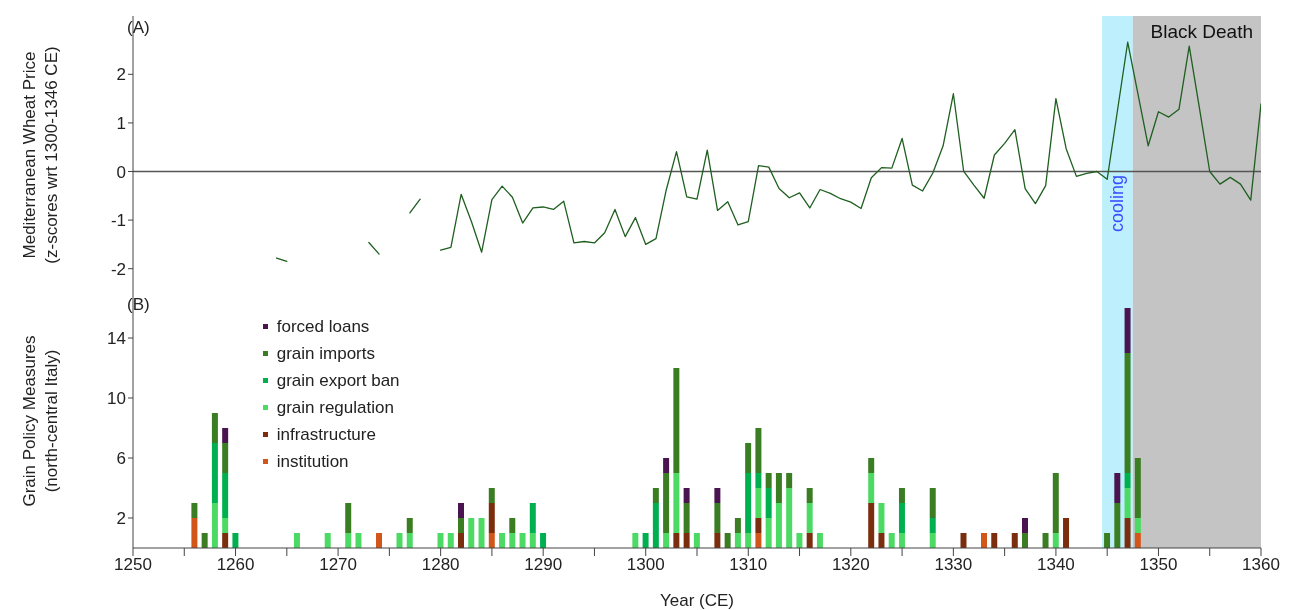  What do you see at coordinates (39, 155) in the screenshot?
I see `y-axis-title: Mediterranean Wheat Price (z-scores wrt 1300-1346 CE)` at bounding box center [39, 155].